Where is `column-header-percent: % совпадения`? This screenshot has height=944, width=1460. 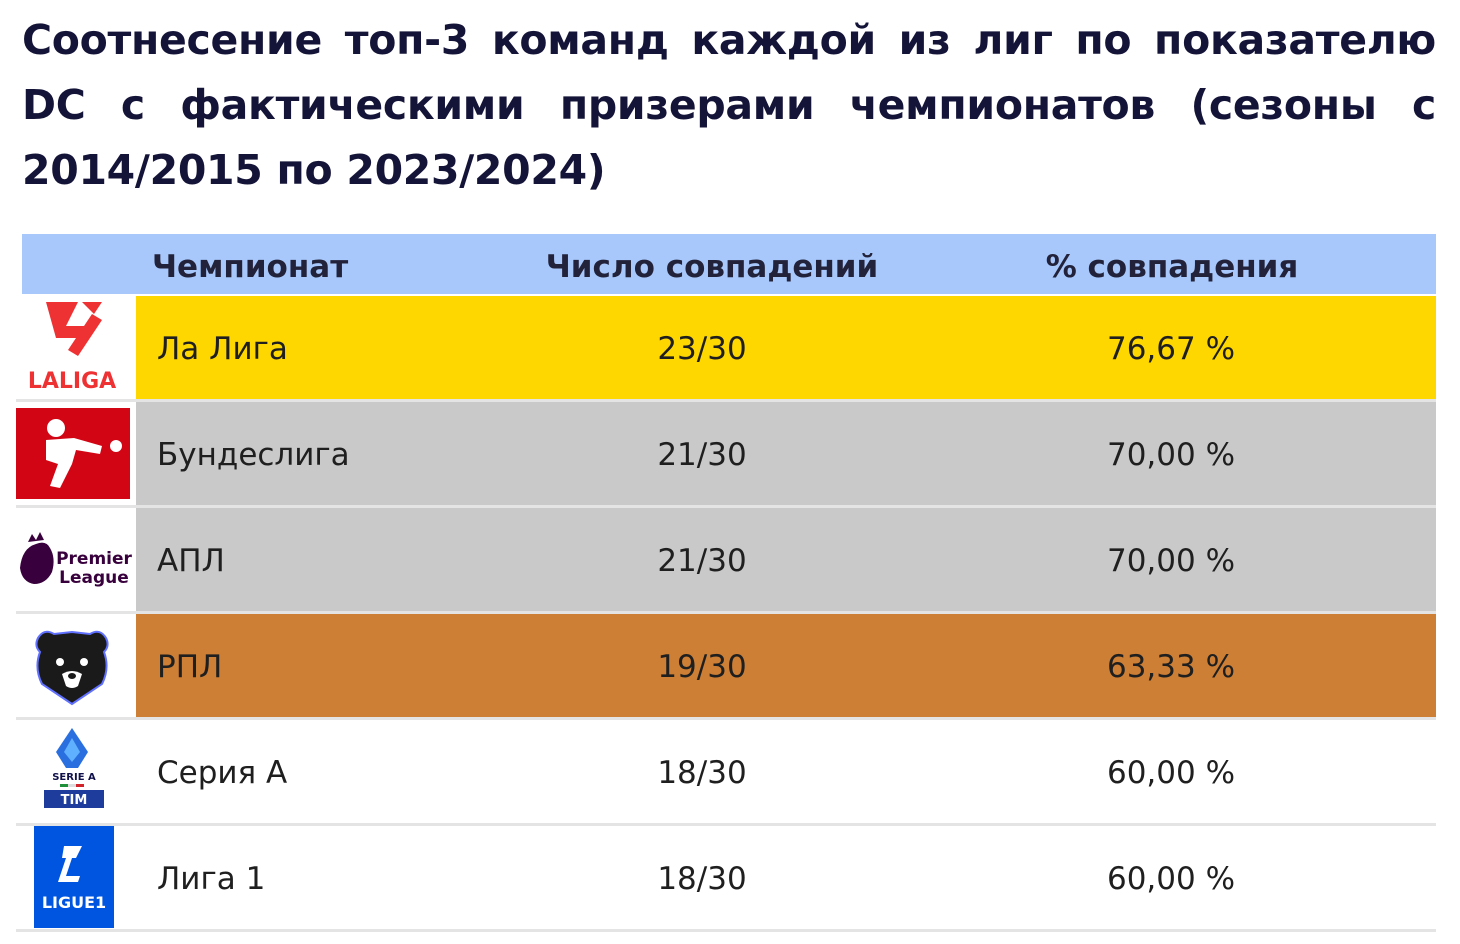
column-header-percent: % совпадения is located at coordinates (1172, 267).